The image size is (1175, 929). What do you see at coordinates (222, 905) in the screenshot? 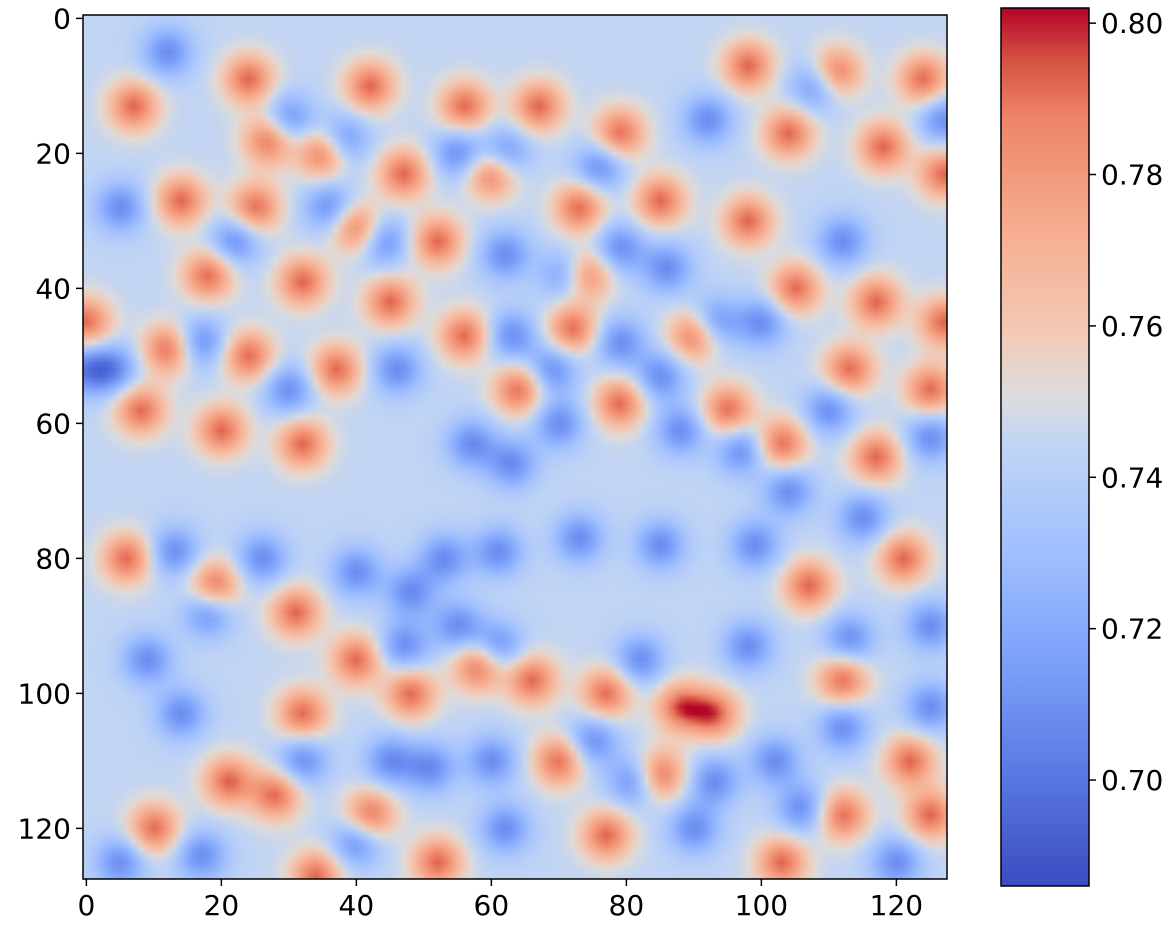
I see `x-tick-label: 20` at bounding box center [222, 905].